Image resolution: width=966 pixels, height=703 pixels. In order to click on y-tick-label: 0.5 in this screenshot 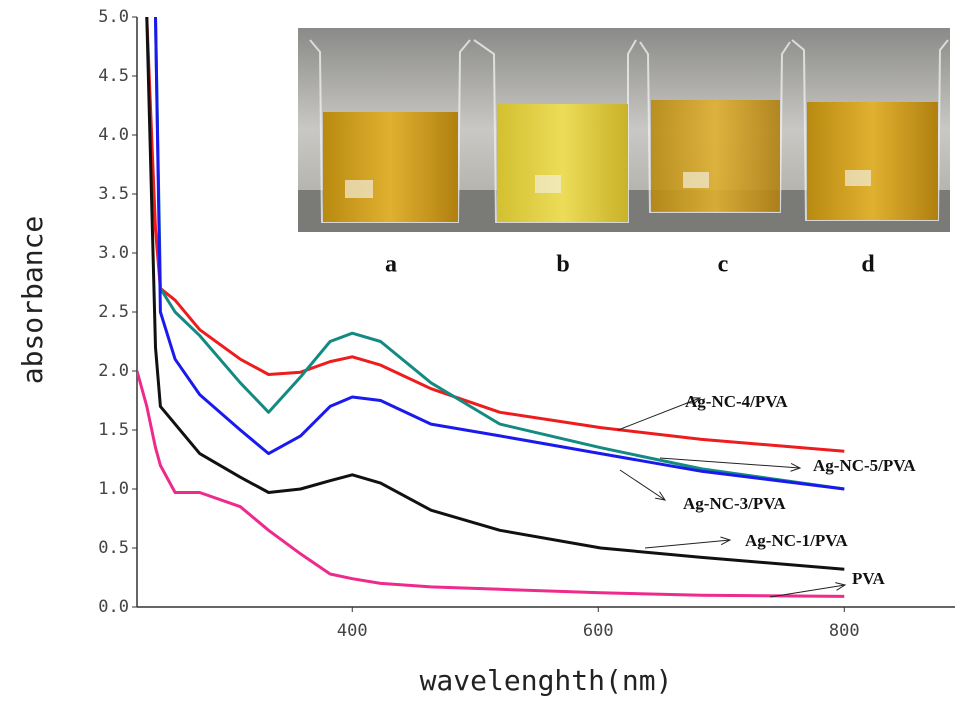, I will do `click(113, 548)`.